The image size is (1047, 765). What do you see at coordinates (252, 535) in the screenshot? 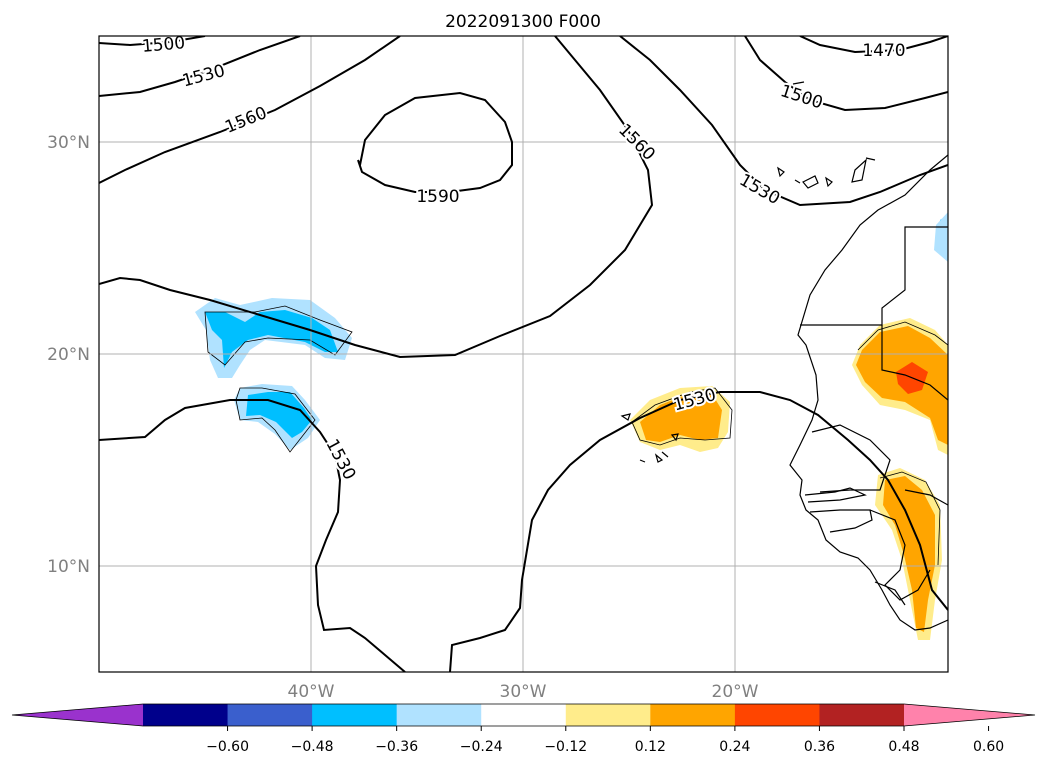
I see `contour-1530-south` at bounding box center [252, 535].